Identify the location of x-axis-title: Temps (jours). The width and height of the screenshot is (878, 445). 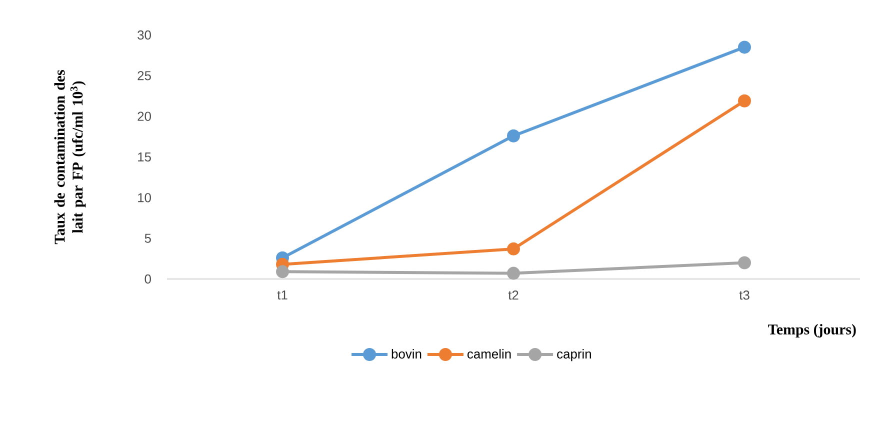
(812, 331).